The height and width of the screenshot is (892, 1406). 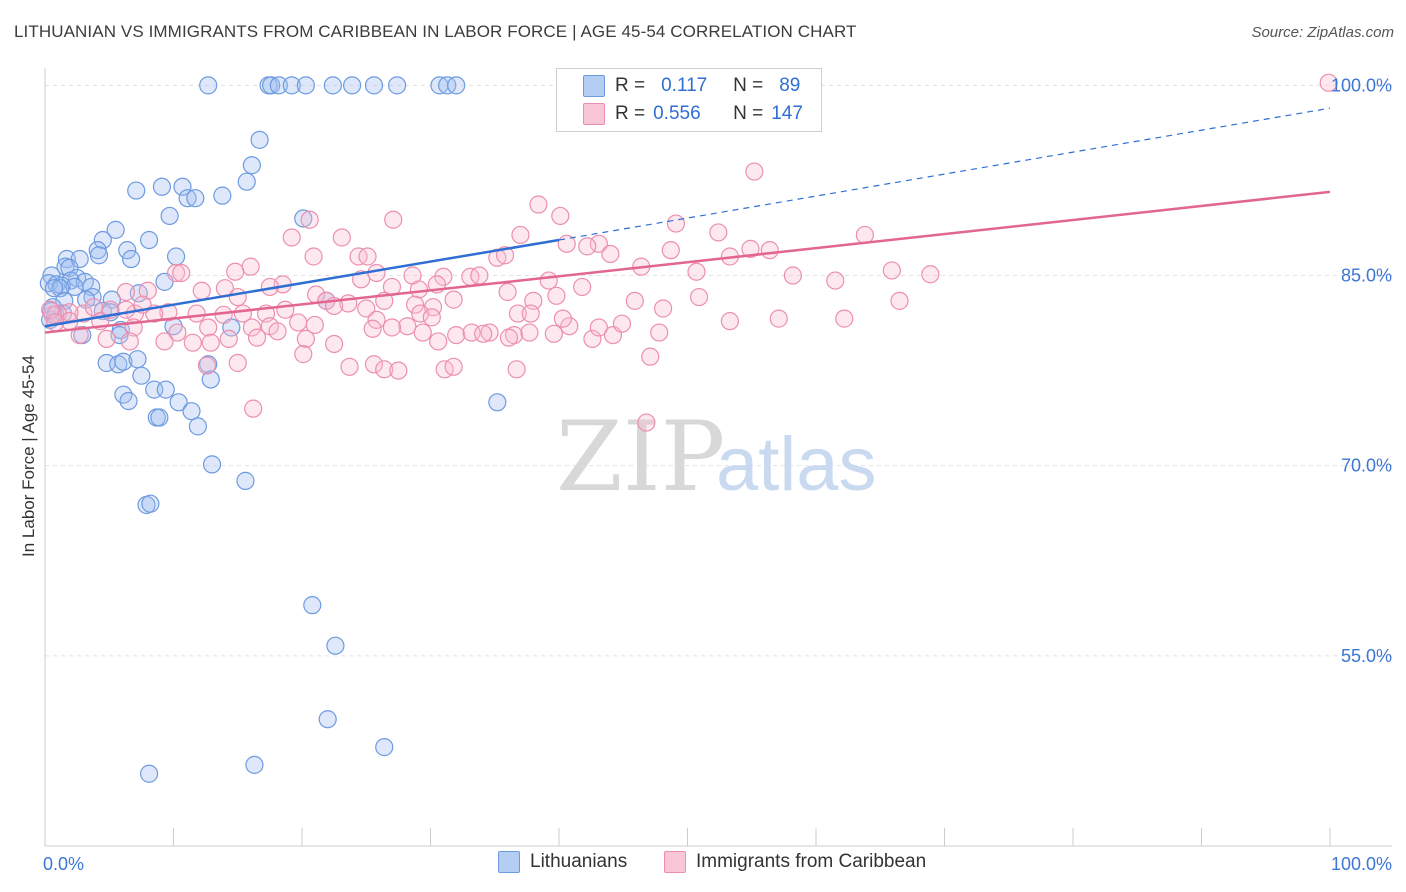 What do you see at coordinates (691, 86) in the screenshot?
I see `legend-row-lithuanians: R = 0.117 N = 89` at bounding box center [691, 86].